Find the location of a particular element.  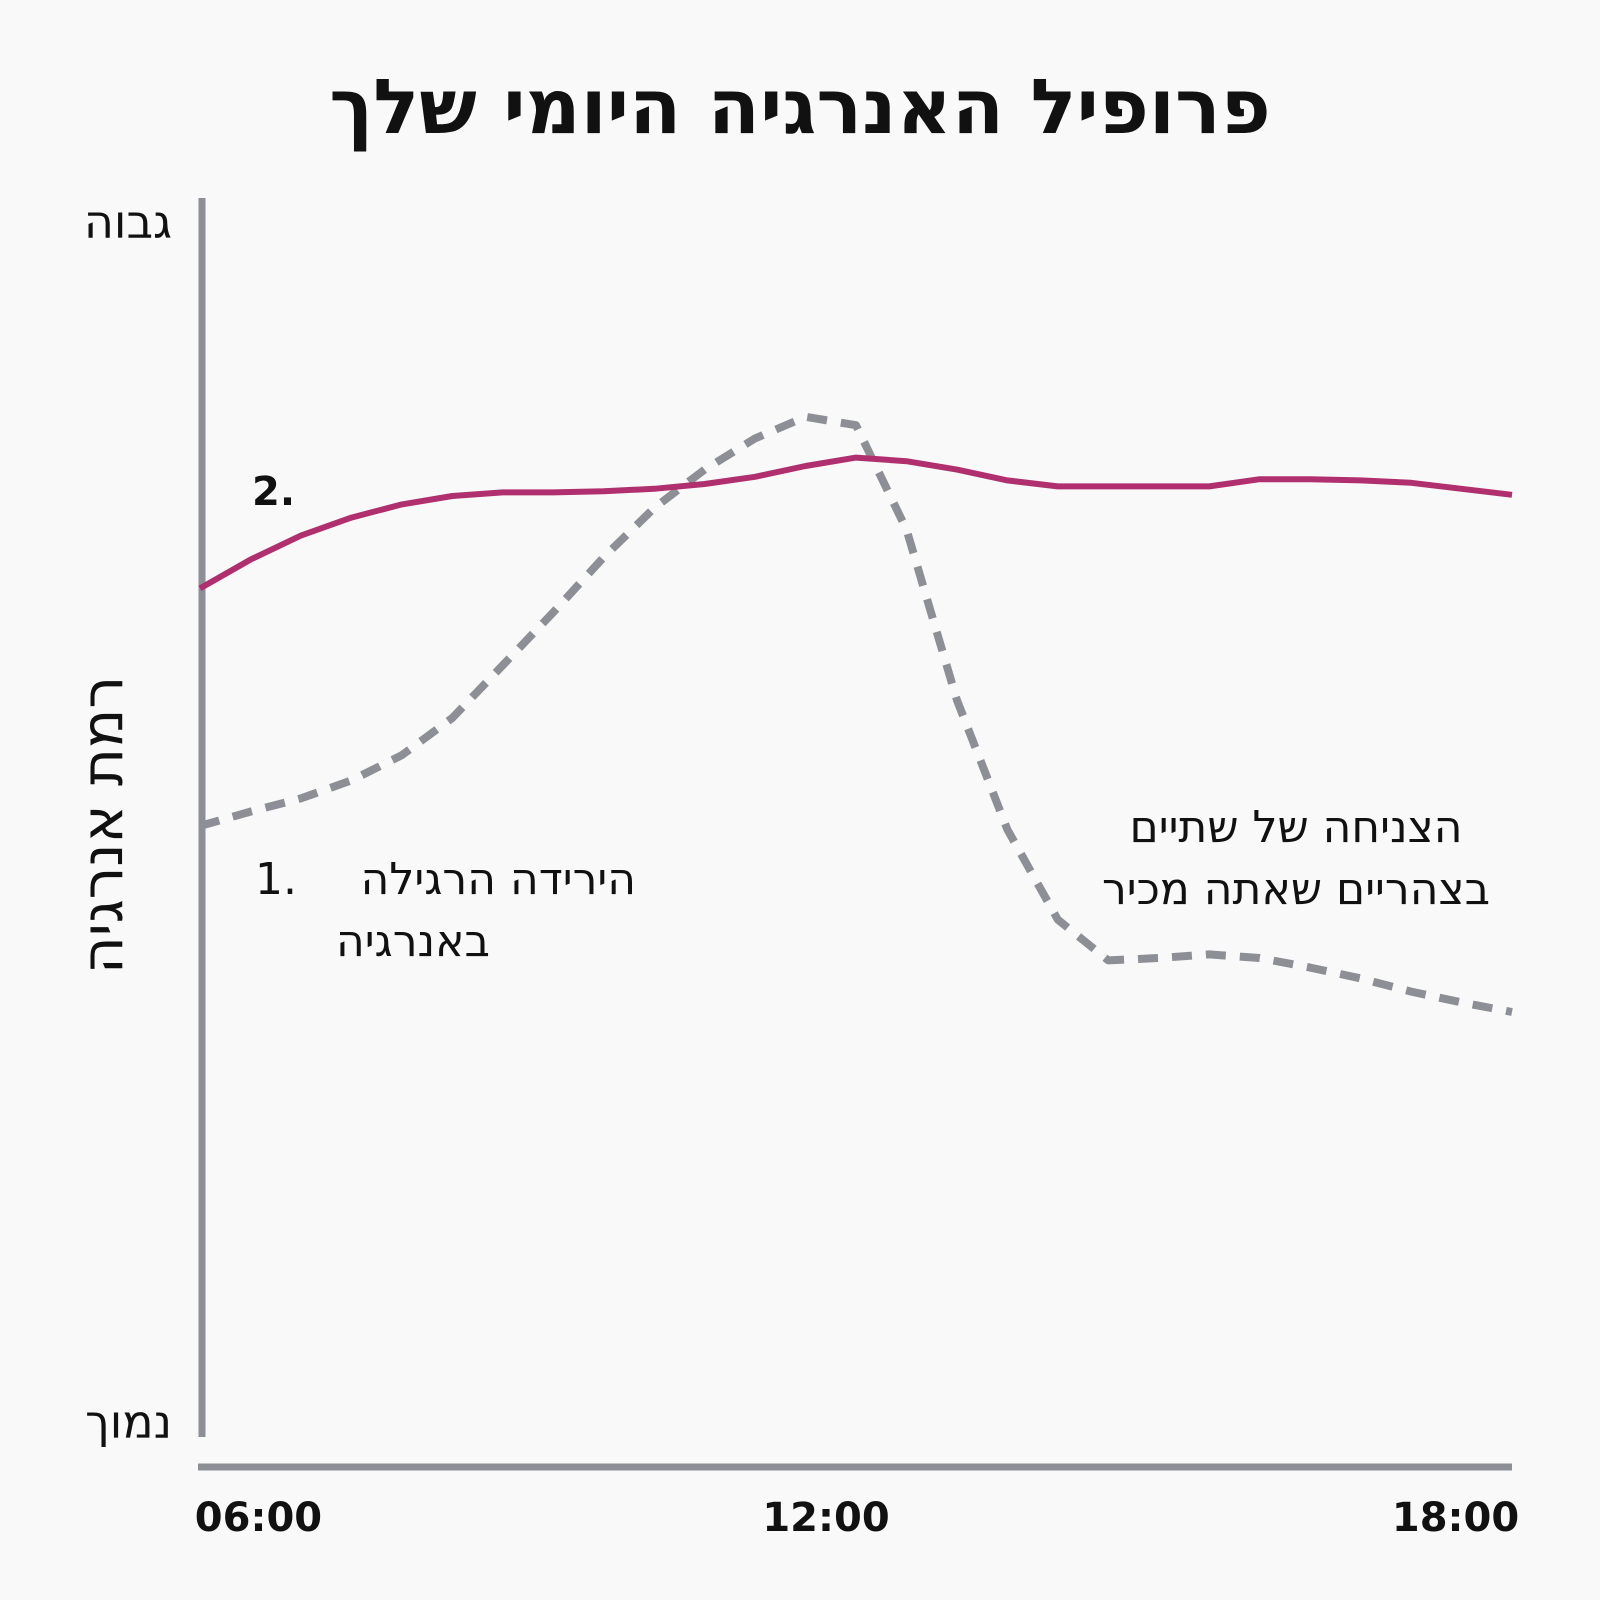

x-tick-label: 06:00 is located at coordinates (258, 1518).